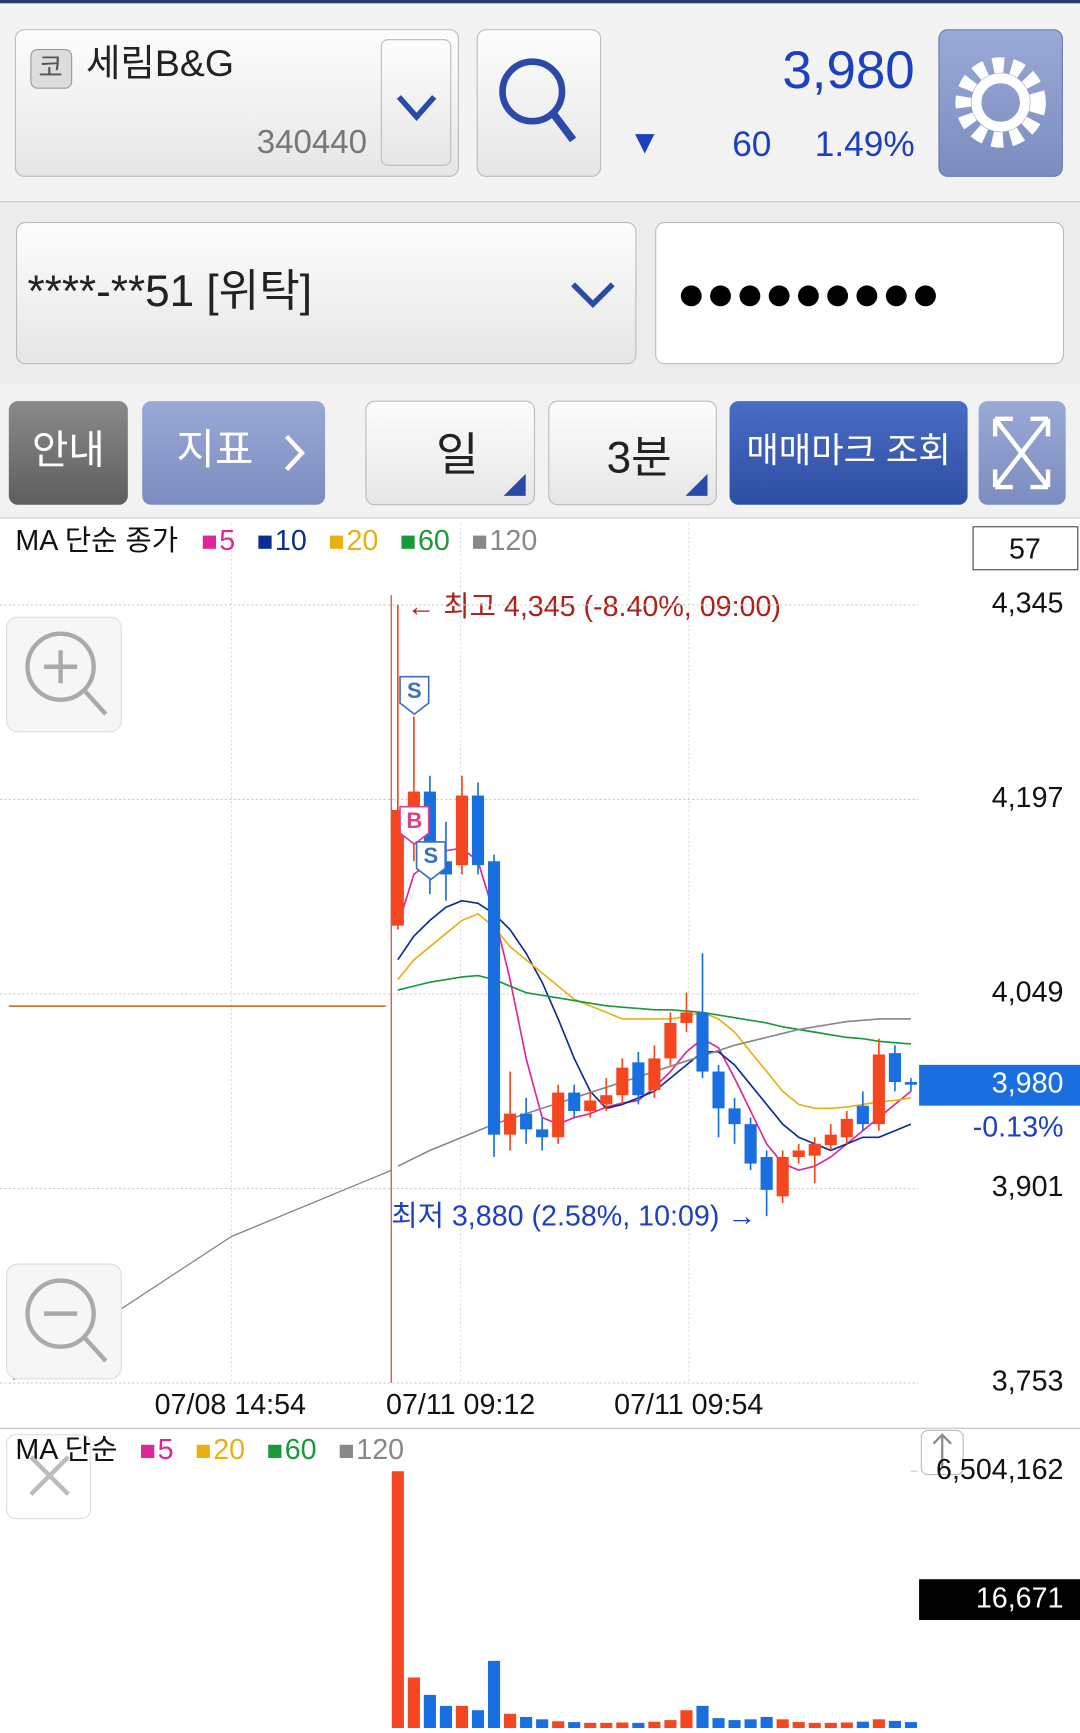 This screenshot has height=1733, width=1080. I want to click on y-tick-label: 6,504,162, so click(999, 1470).